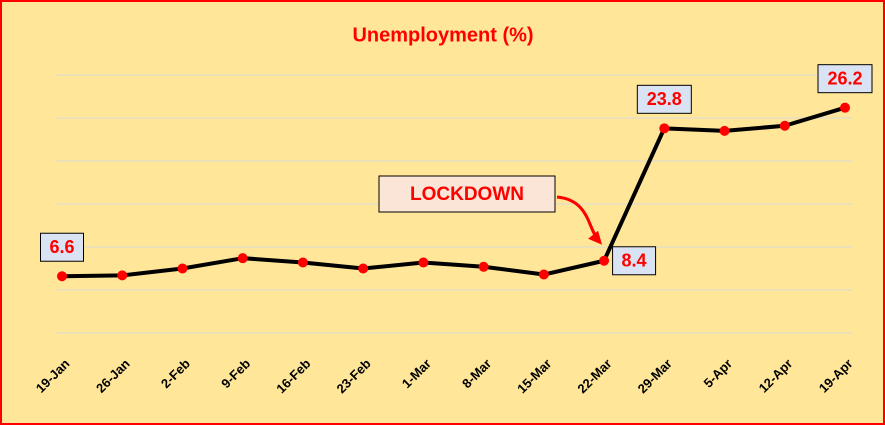  I want to click on chart-title: Unemployment (%), so click(442, 35).